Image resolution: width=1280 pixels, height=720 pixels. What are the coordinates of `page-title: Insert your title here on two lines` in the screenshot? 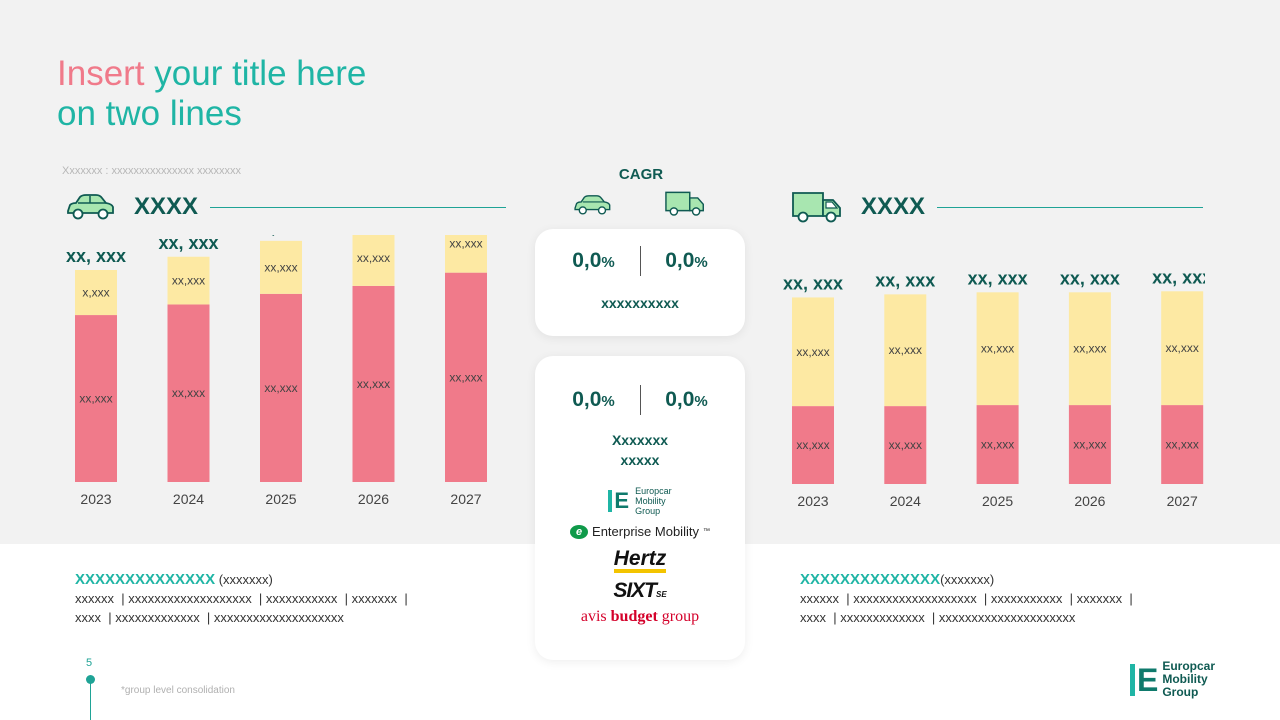 It's located at (211, 94).